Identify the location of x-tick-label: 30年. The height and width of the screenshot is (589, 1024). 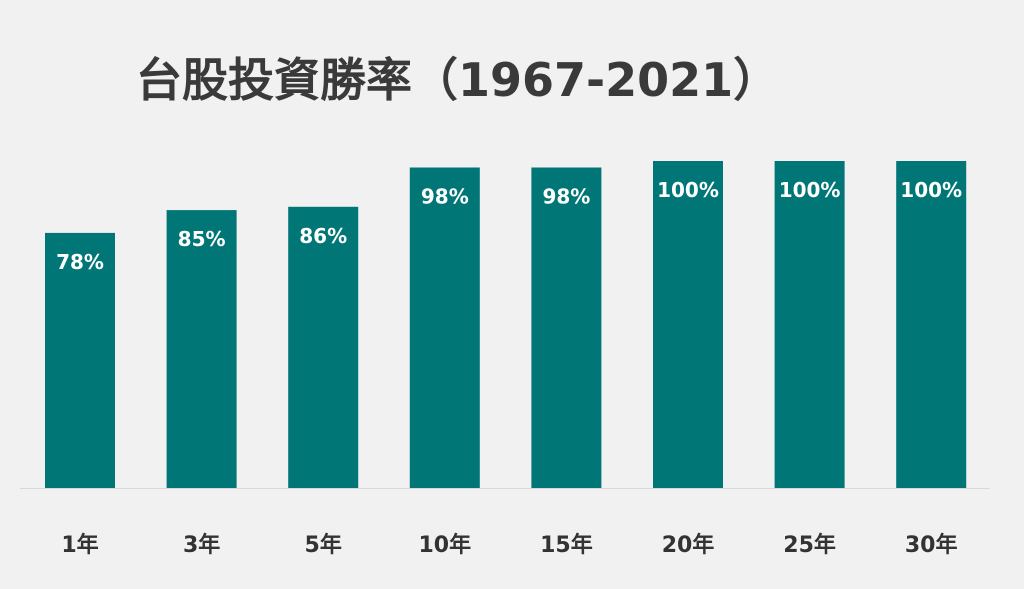
(931, 545).